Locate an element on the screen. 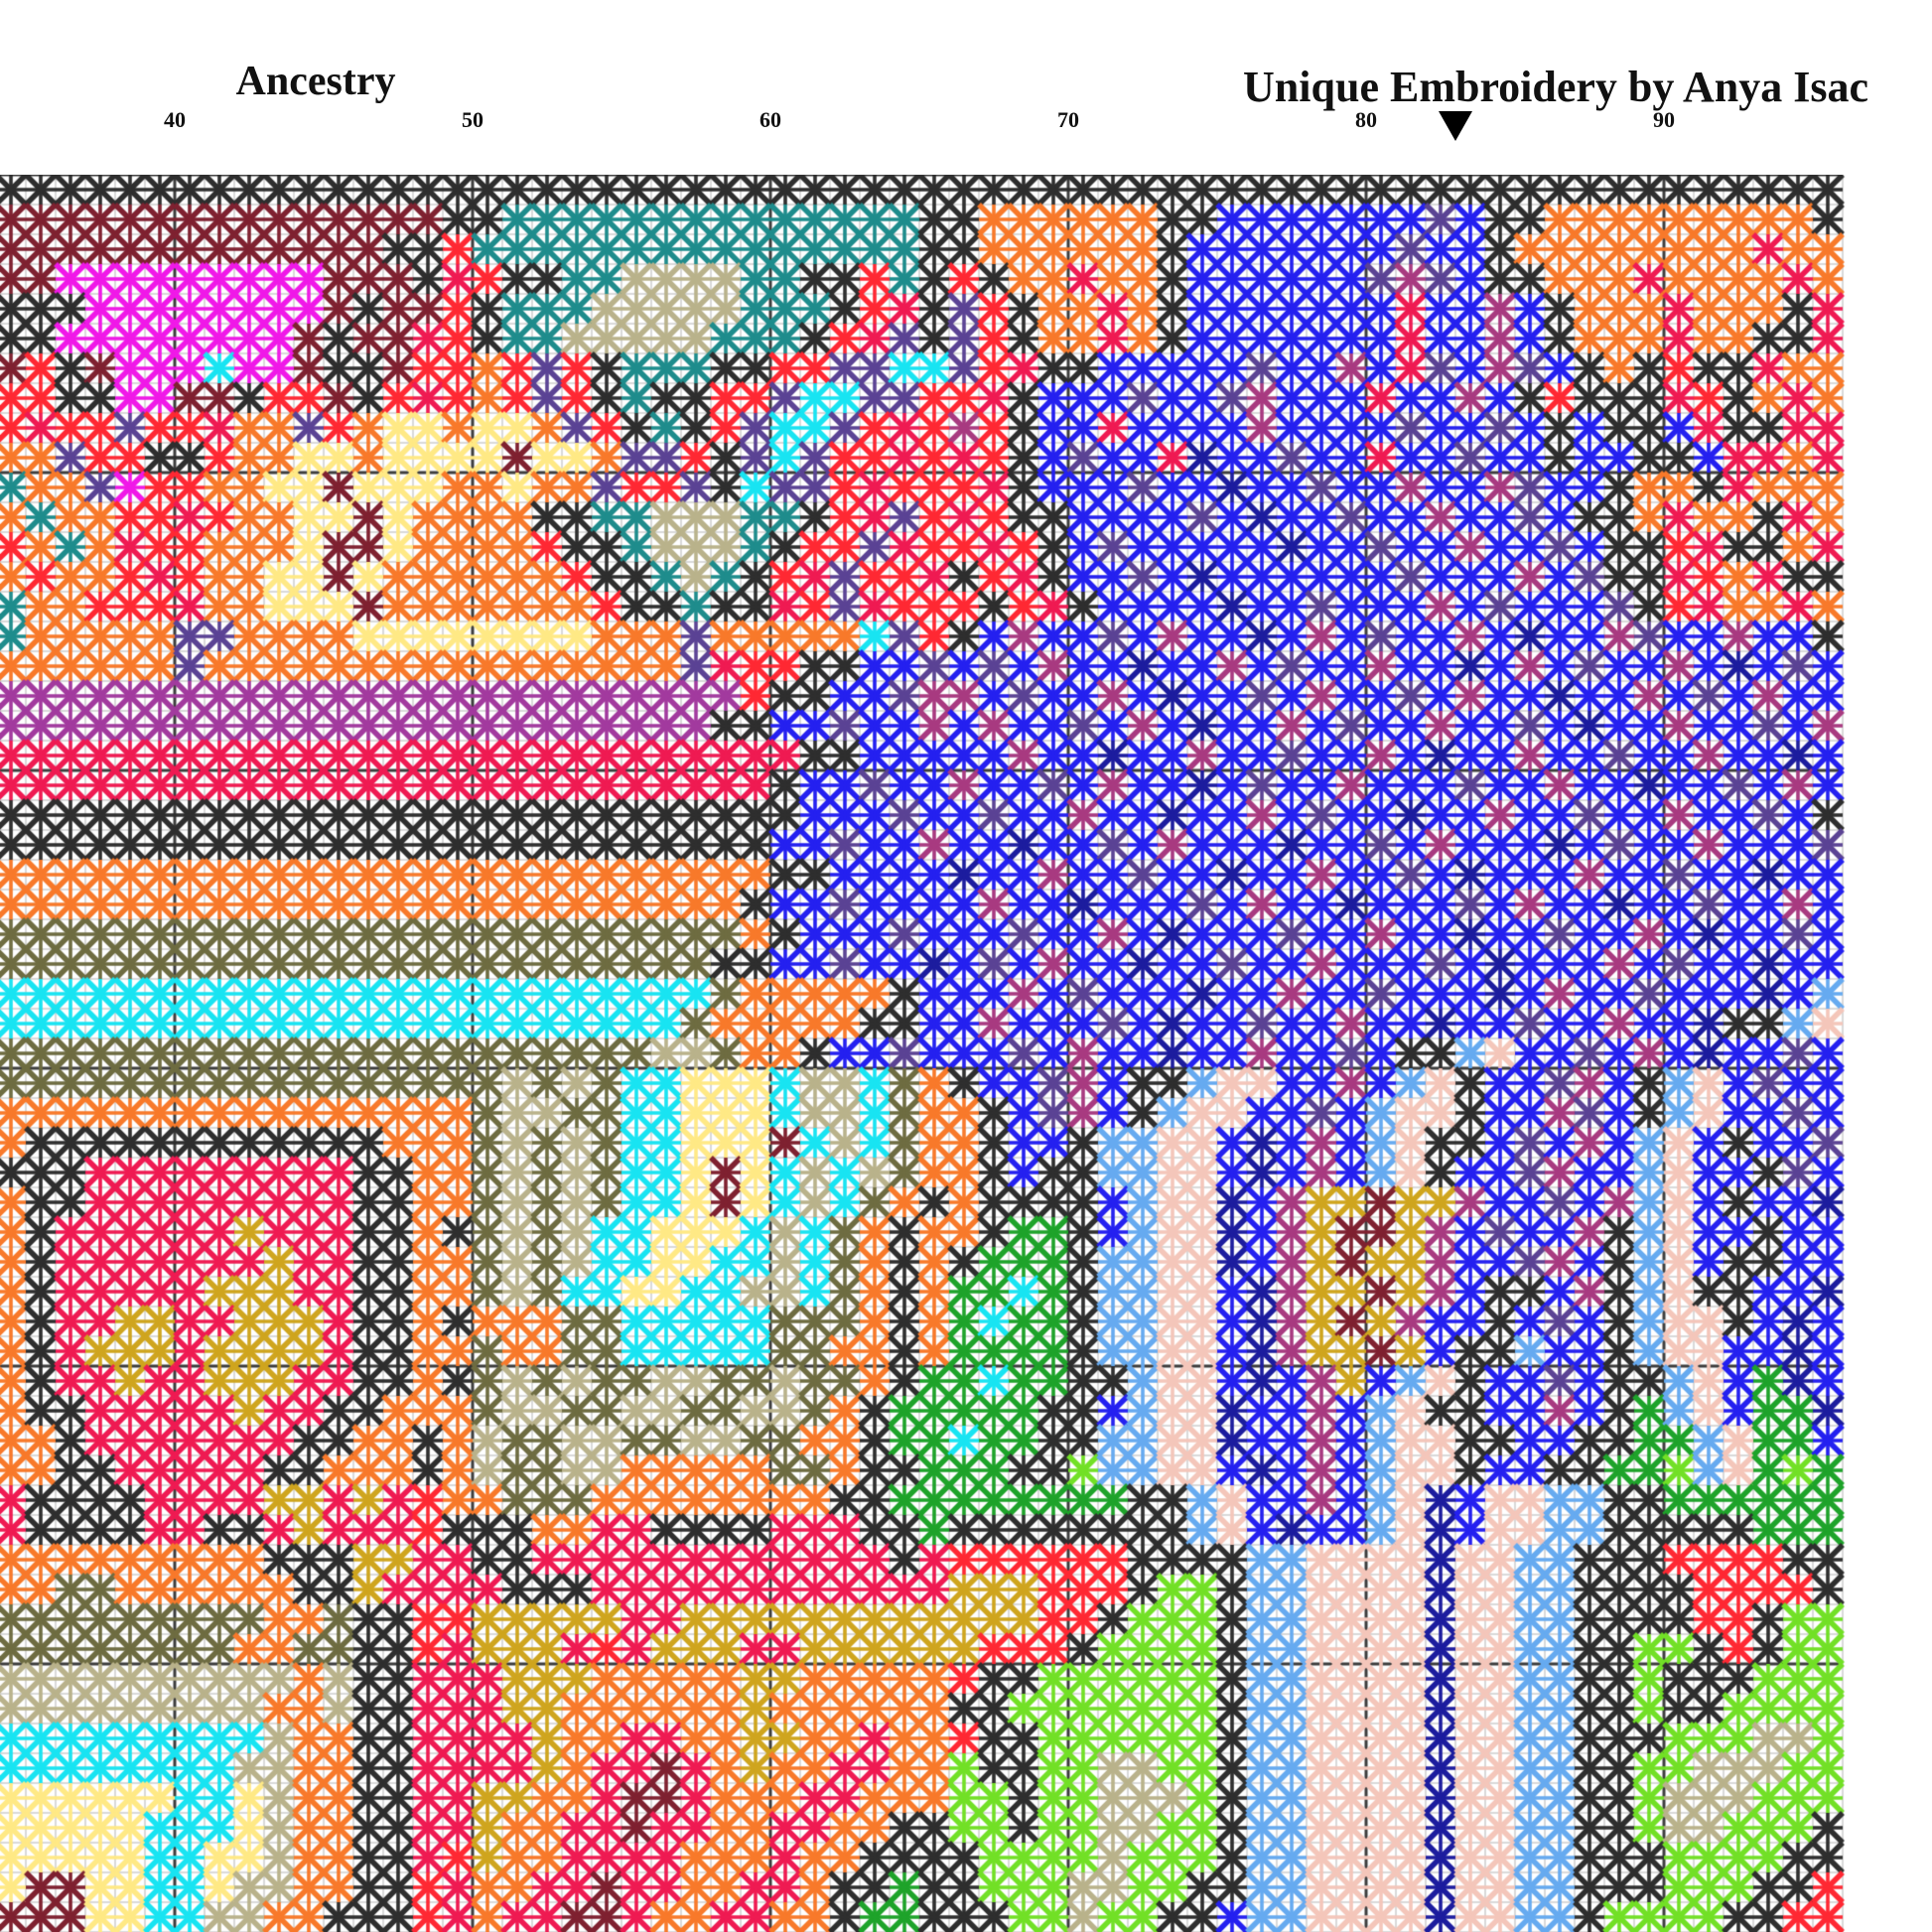 The width and height of the screenshot is (1932, 1932). column-tick-80: 80 is located at coordinates (1366, 120).